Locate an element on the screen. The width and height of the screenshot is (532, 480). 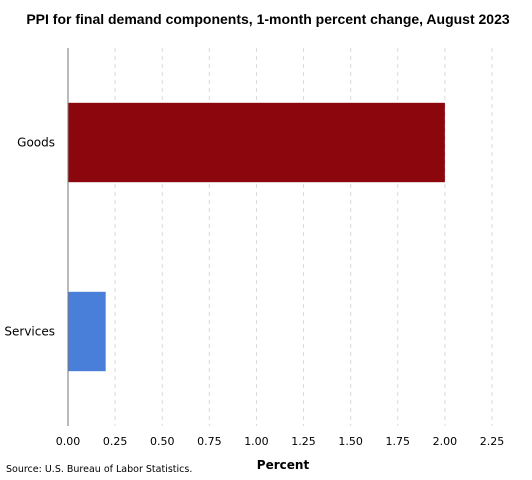
x-tick-label: 0.00 is located at coordinates (68, 441).